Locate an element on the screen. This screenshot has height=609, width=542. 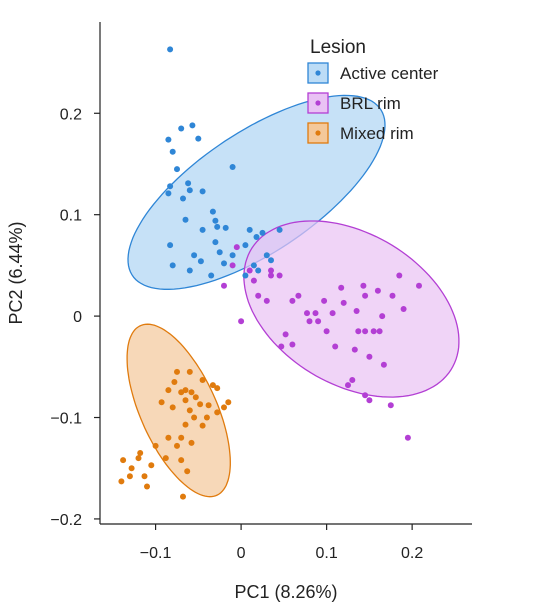
legend-marker-active-center is located at coordinates (318, 73).